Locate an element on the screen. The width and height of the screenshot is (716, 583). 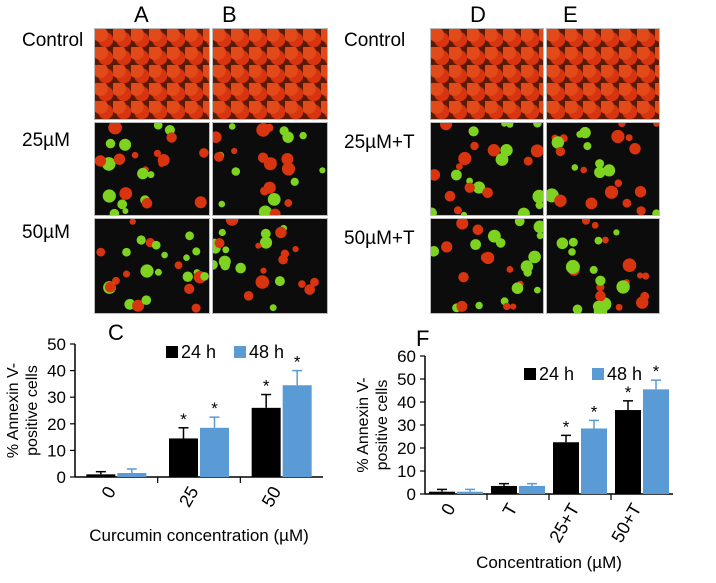
y-axis-label-line1: % Annexin V- is located at coordinates (13, 410).